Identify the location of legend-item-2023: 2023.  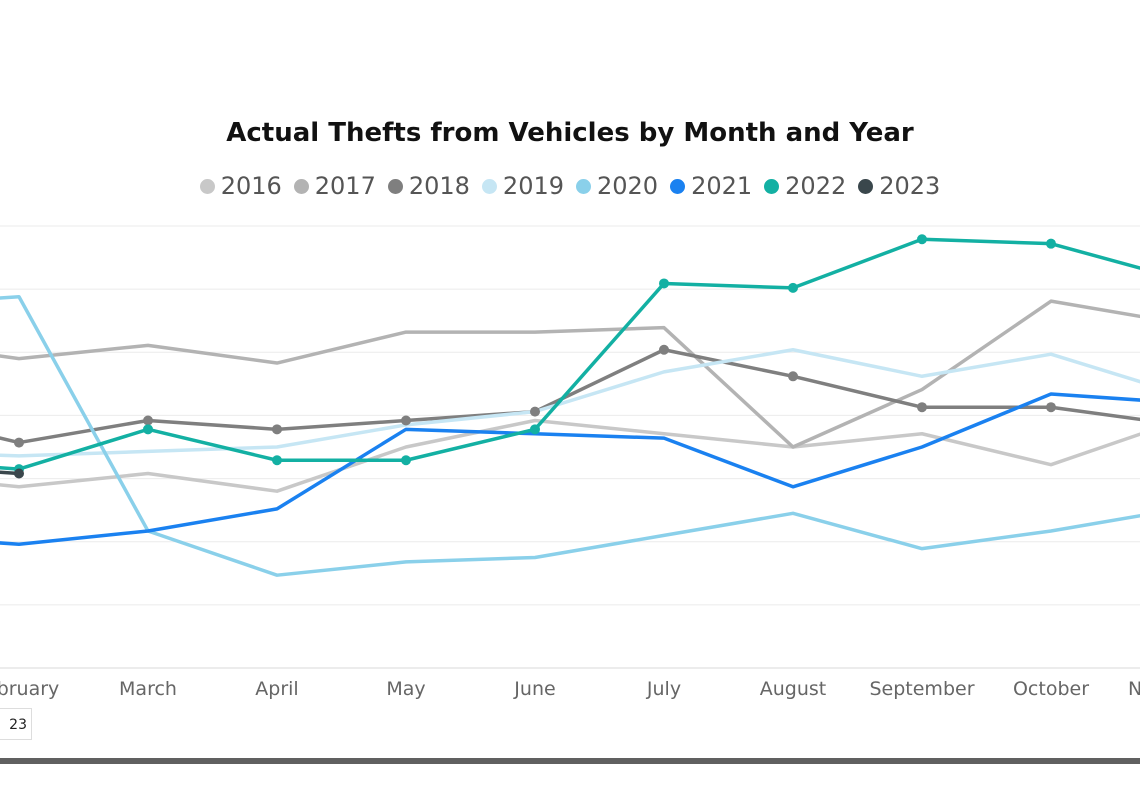
(899, 186).